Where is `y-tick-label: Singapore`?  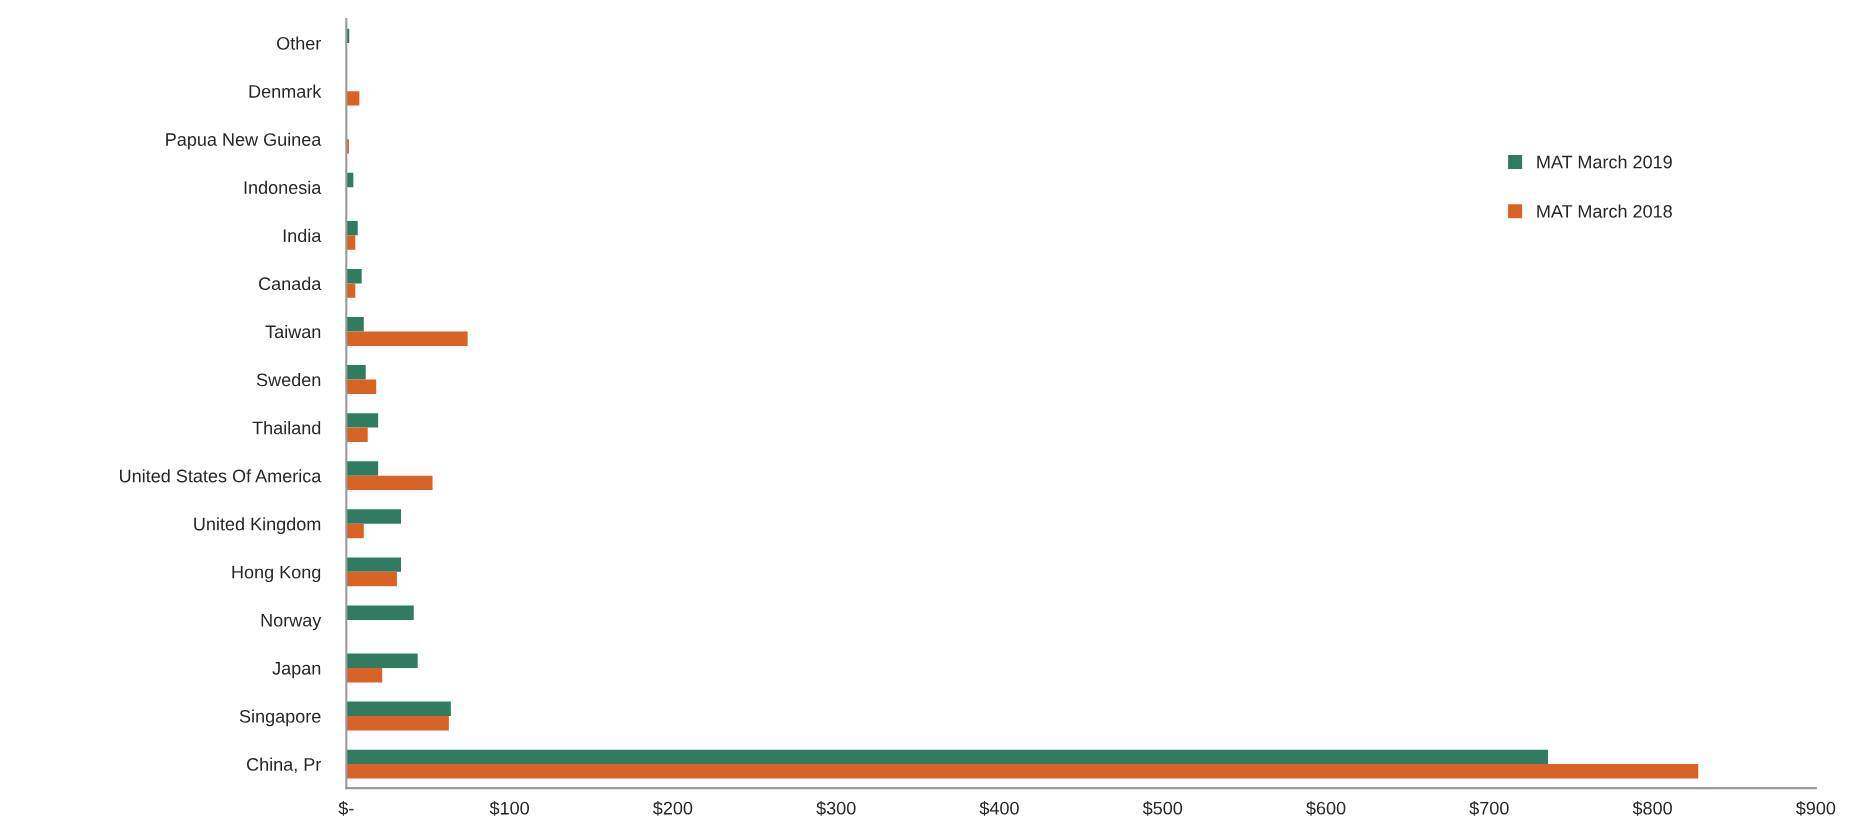 y-tick-label: Singapore is located at coordinates (280, 718).